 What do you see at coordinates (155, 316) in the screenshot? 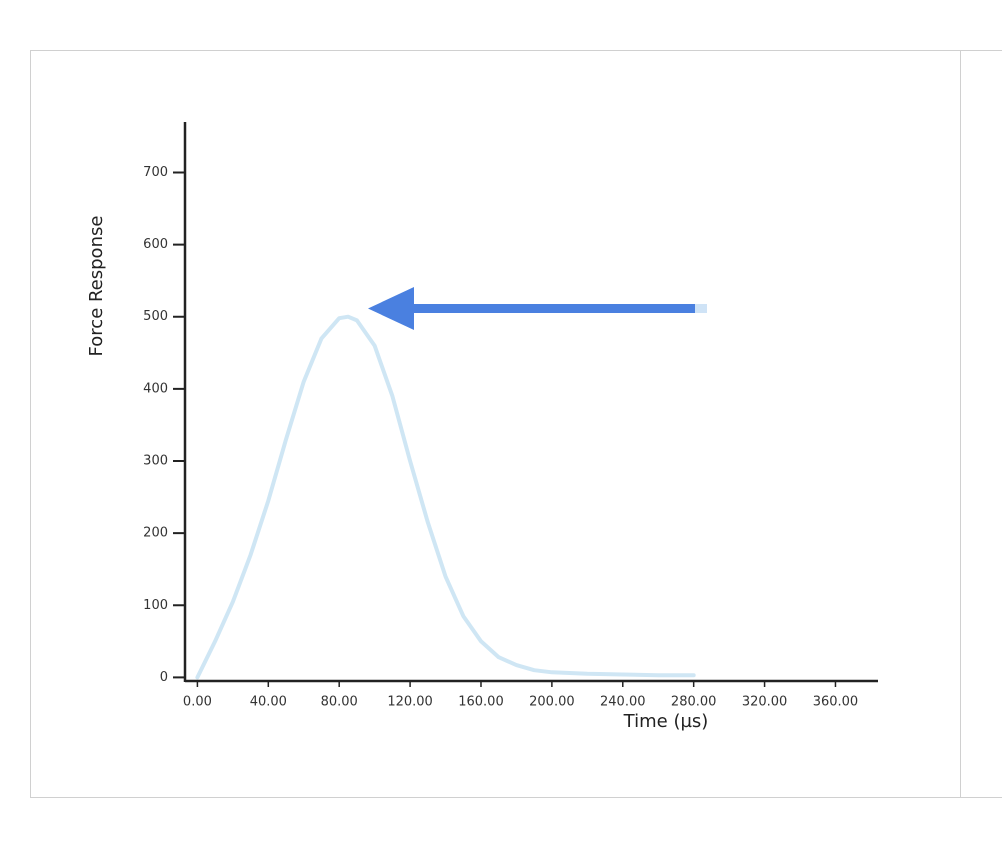
I see `y-tick-label: 500` at bounding box center [155, 316].